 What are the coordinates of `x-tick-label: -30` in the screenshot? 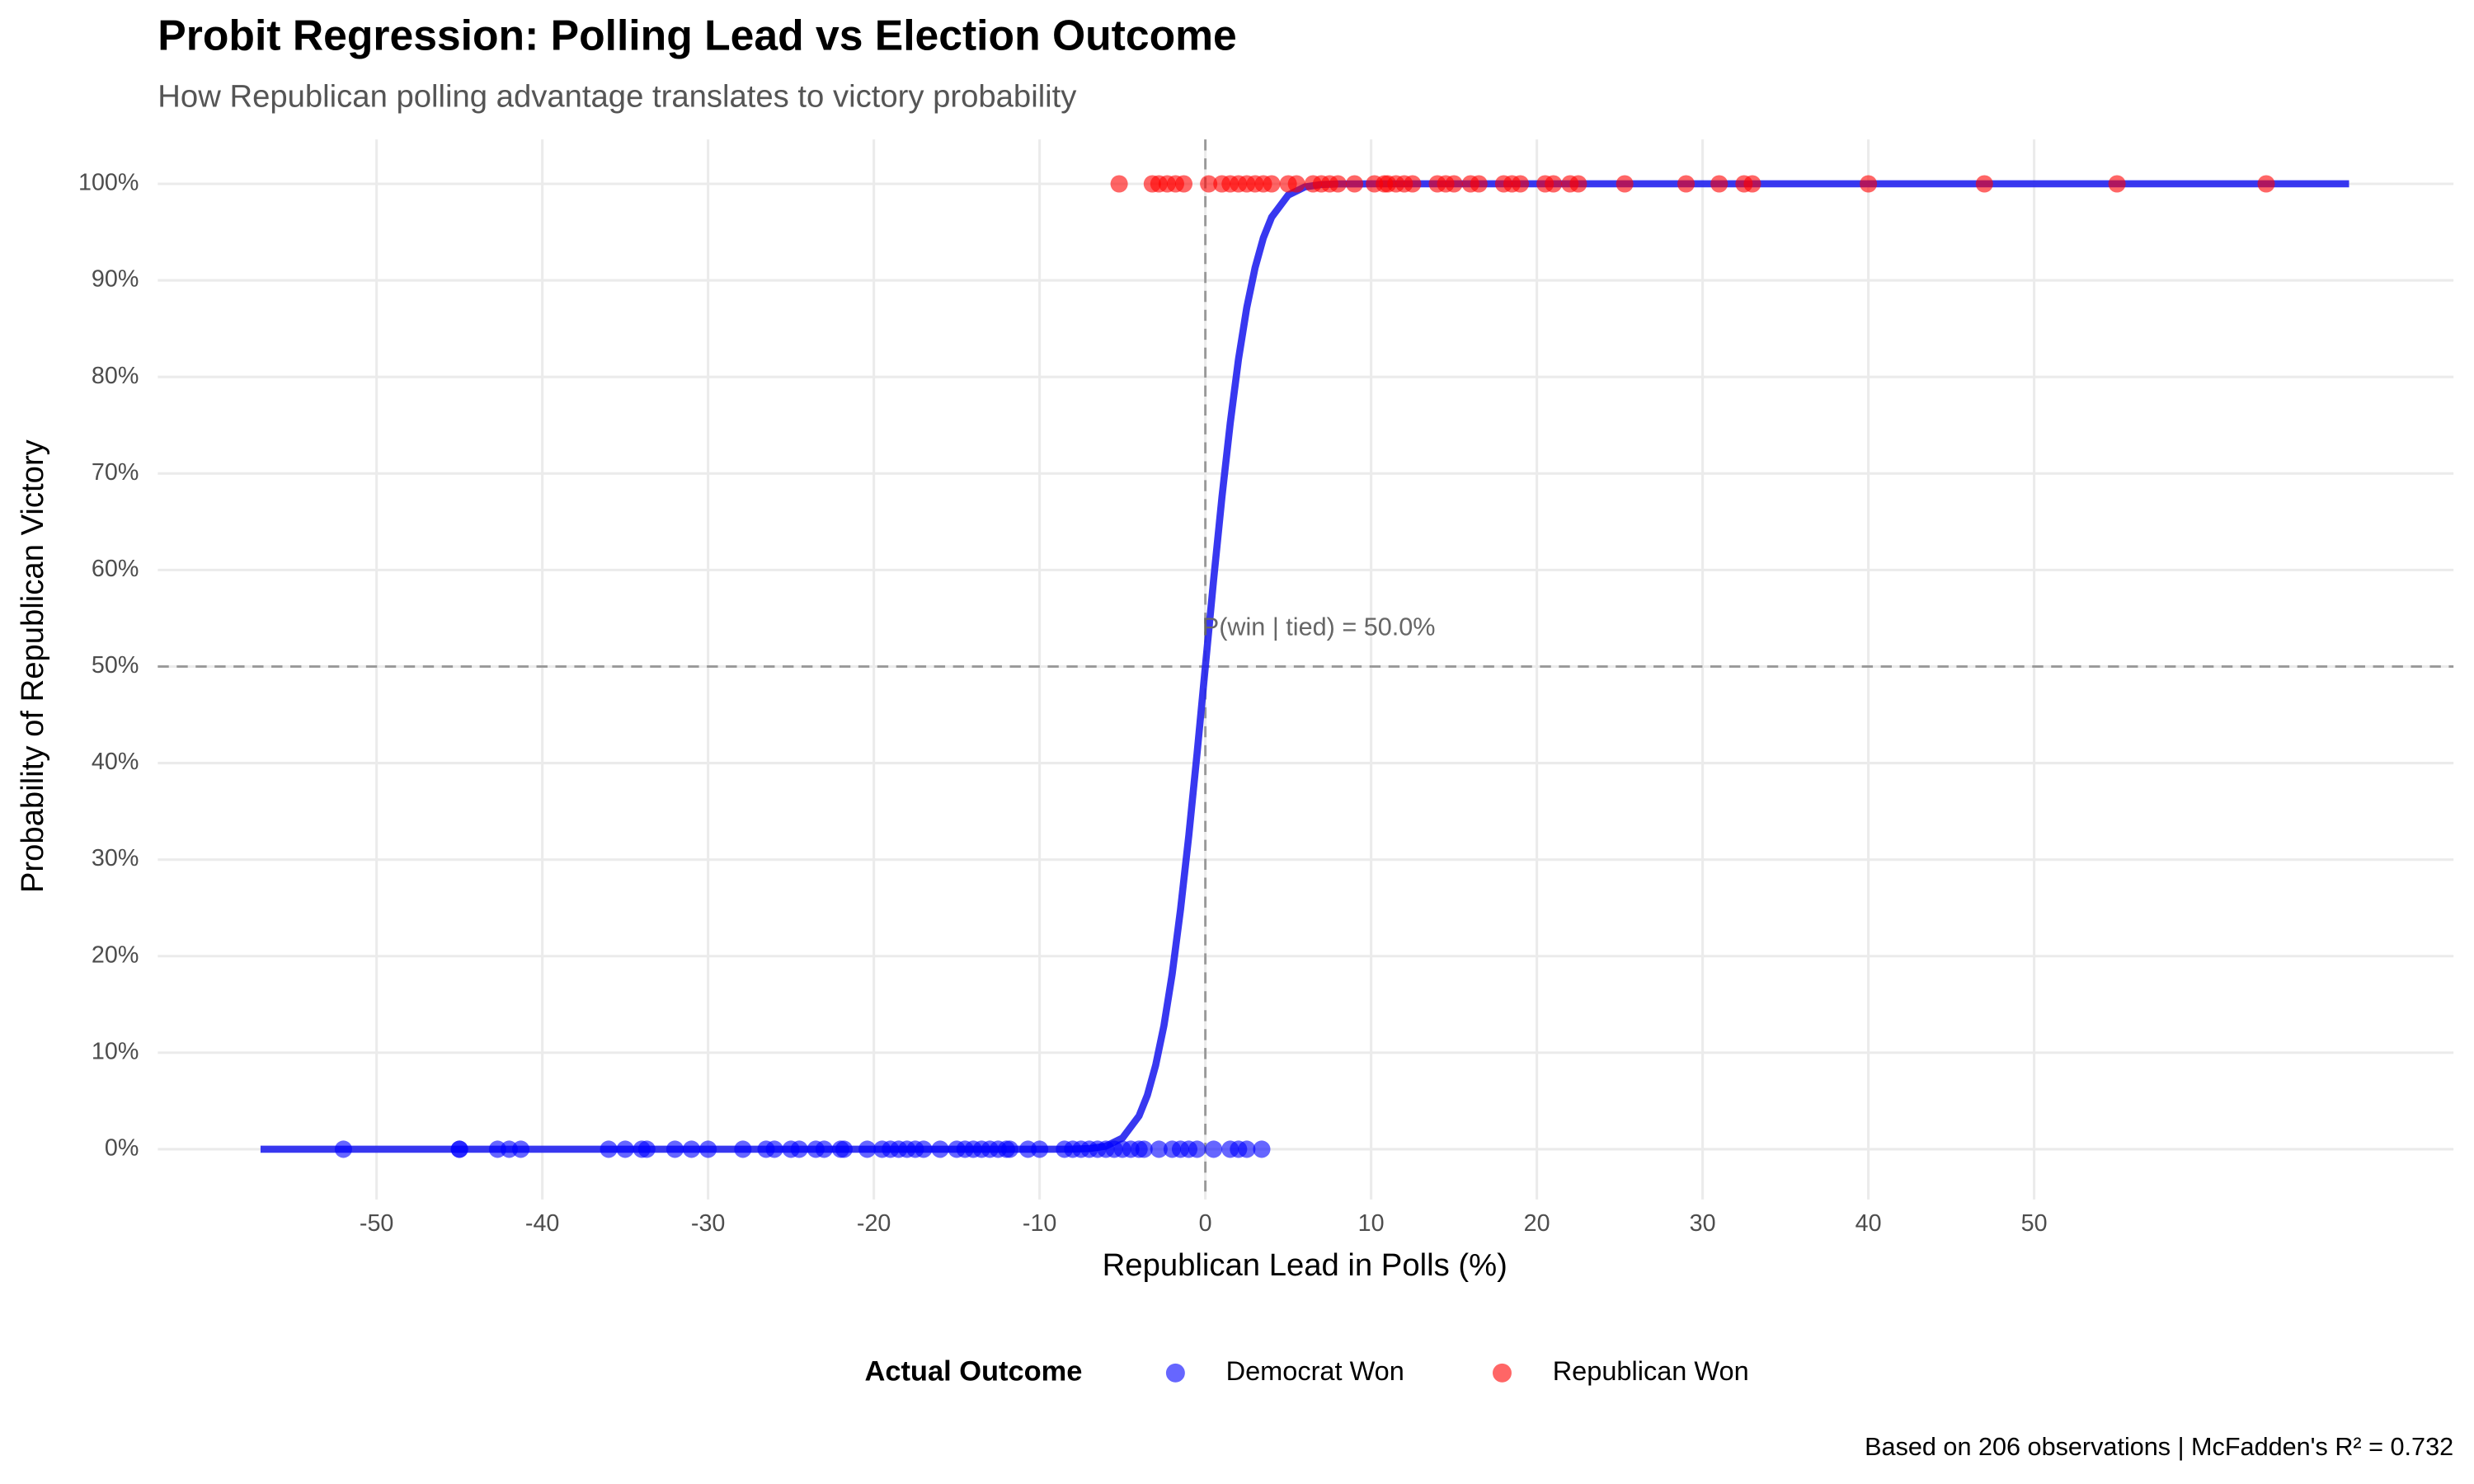 It's located at (708, 1223).